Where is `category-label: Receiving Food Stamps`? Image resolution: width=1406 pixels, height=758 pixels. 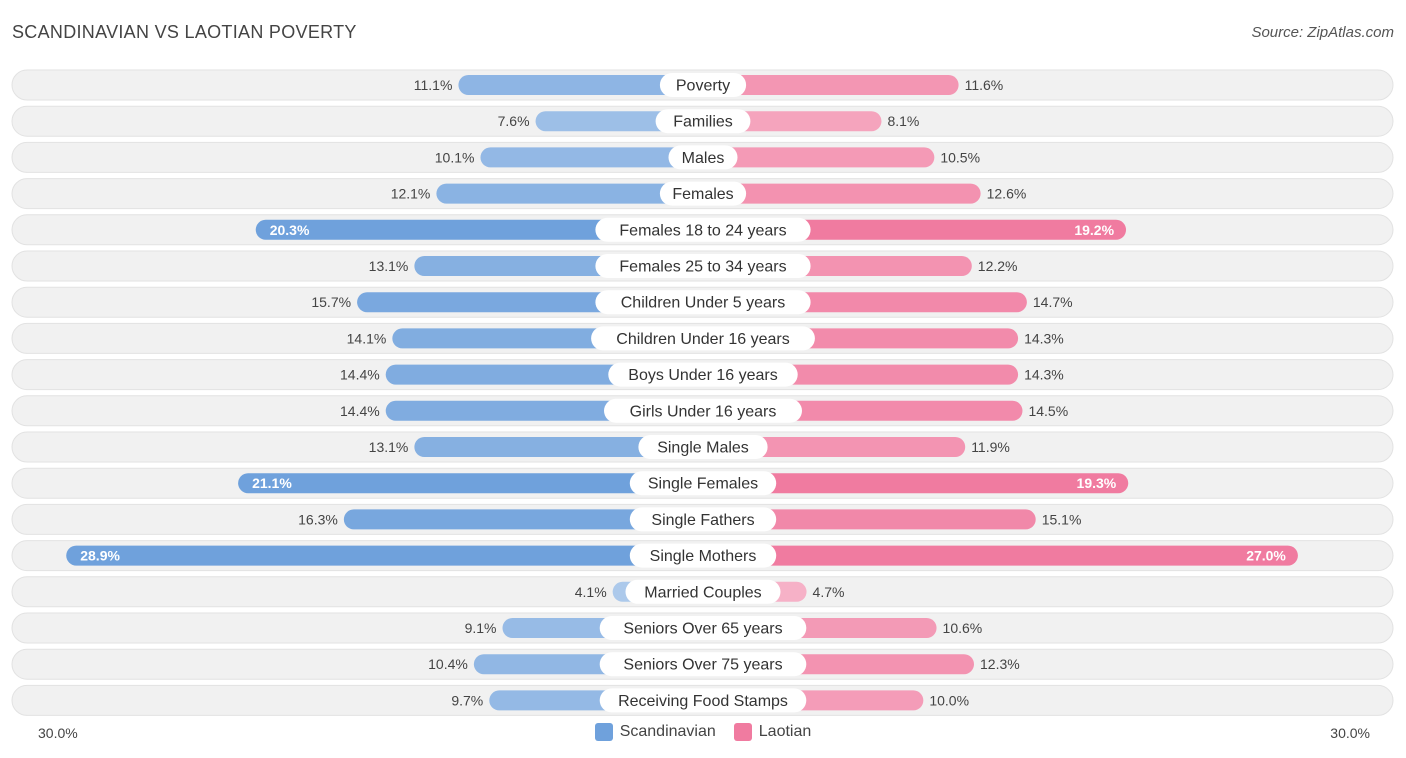
category-label: Receiving Food Stamps is located at coordinates (703, 701).